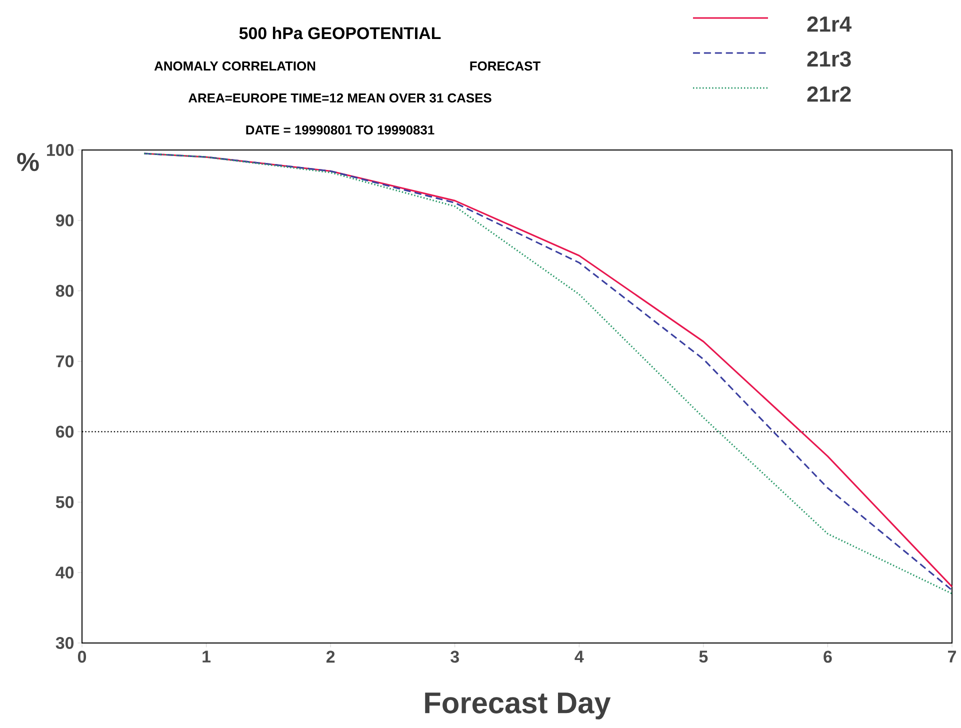 This screenshot has width=961, height=728. I want to click on text: AREA=EUROPE TIME=12 MEAN OVER 31 CASES, so click(340, 98).